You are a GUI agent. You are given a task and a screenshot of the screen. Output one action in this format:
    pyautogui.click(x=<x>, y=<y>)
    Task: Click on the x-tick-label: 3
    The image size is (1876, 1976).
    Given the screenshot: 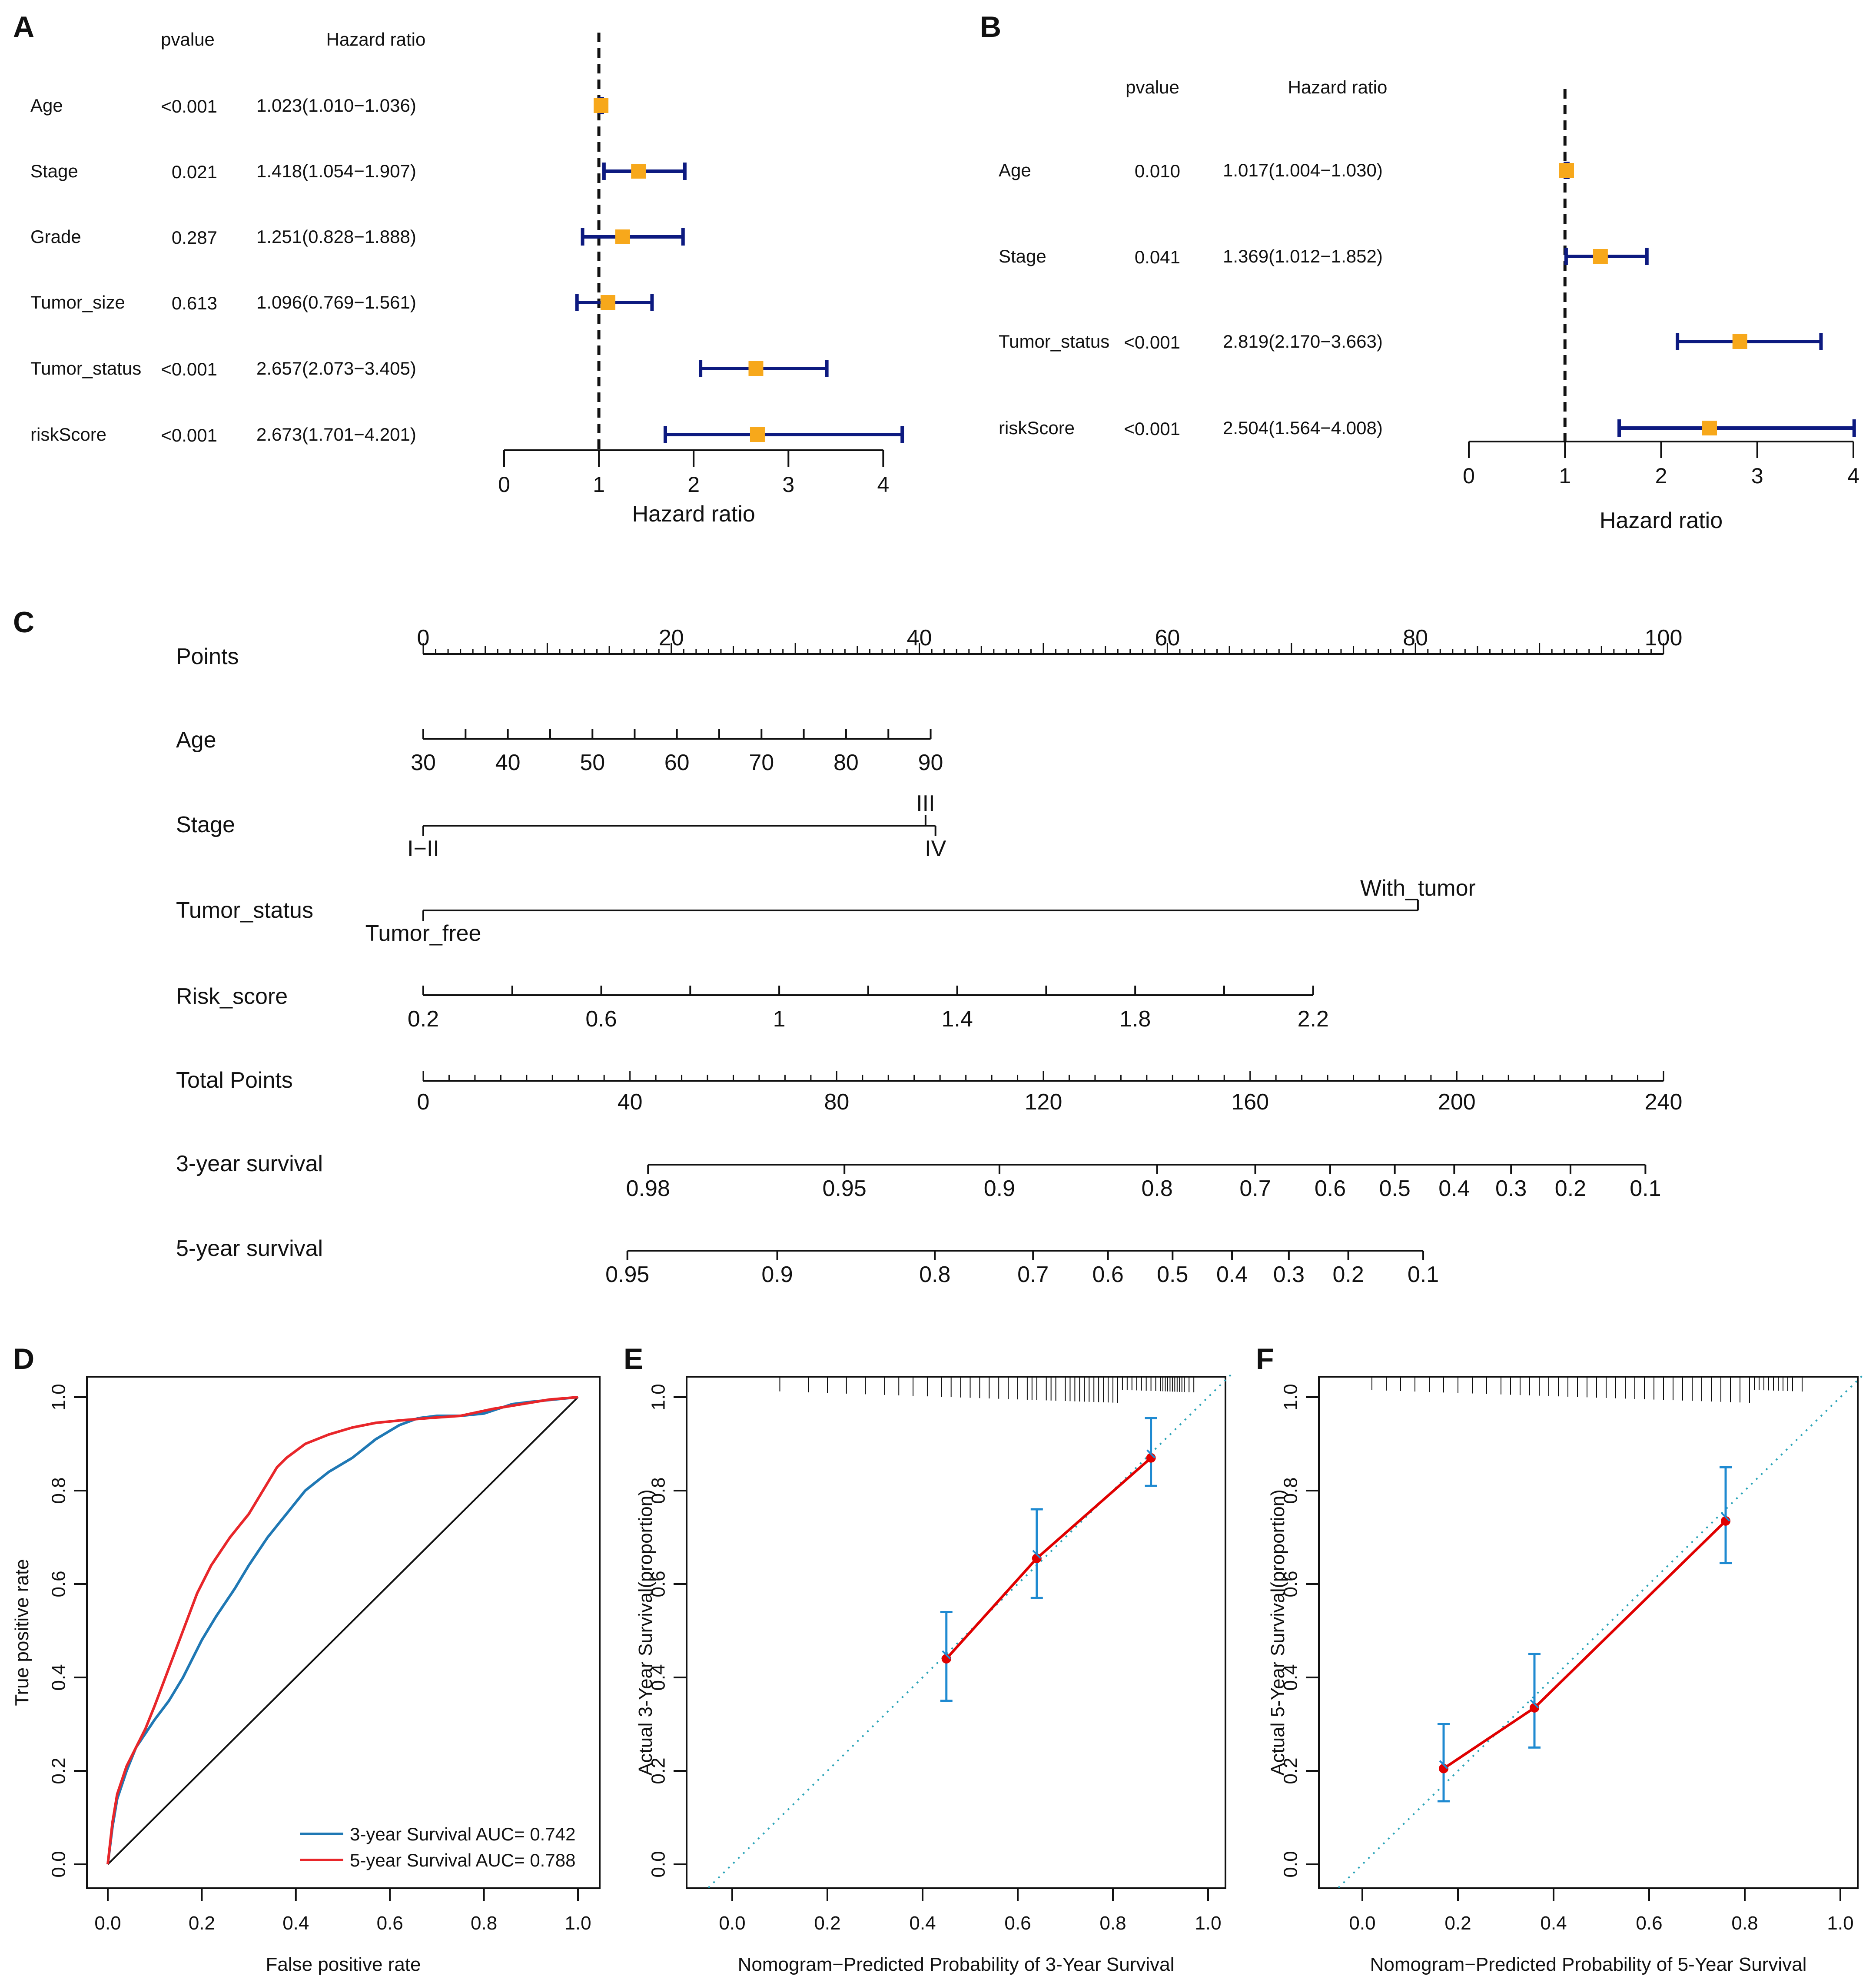 What is the action you would take?
    pyautogui.click(x=1757, y=476)
    